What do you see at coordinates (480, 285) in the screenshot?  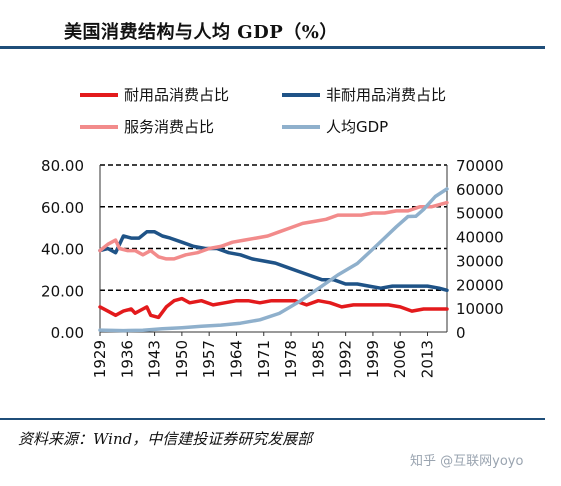 I see `y-right-tick: 20000` at bounding box center [480, 285].